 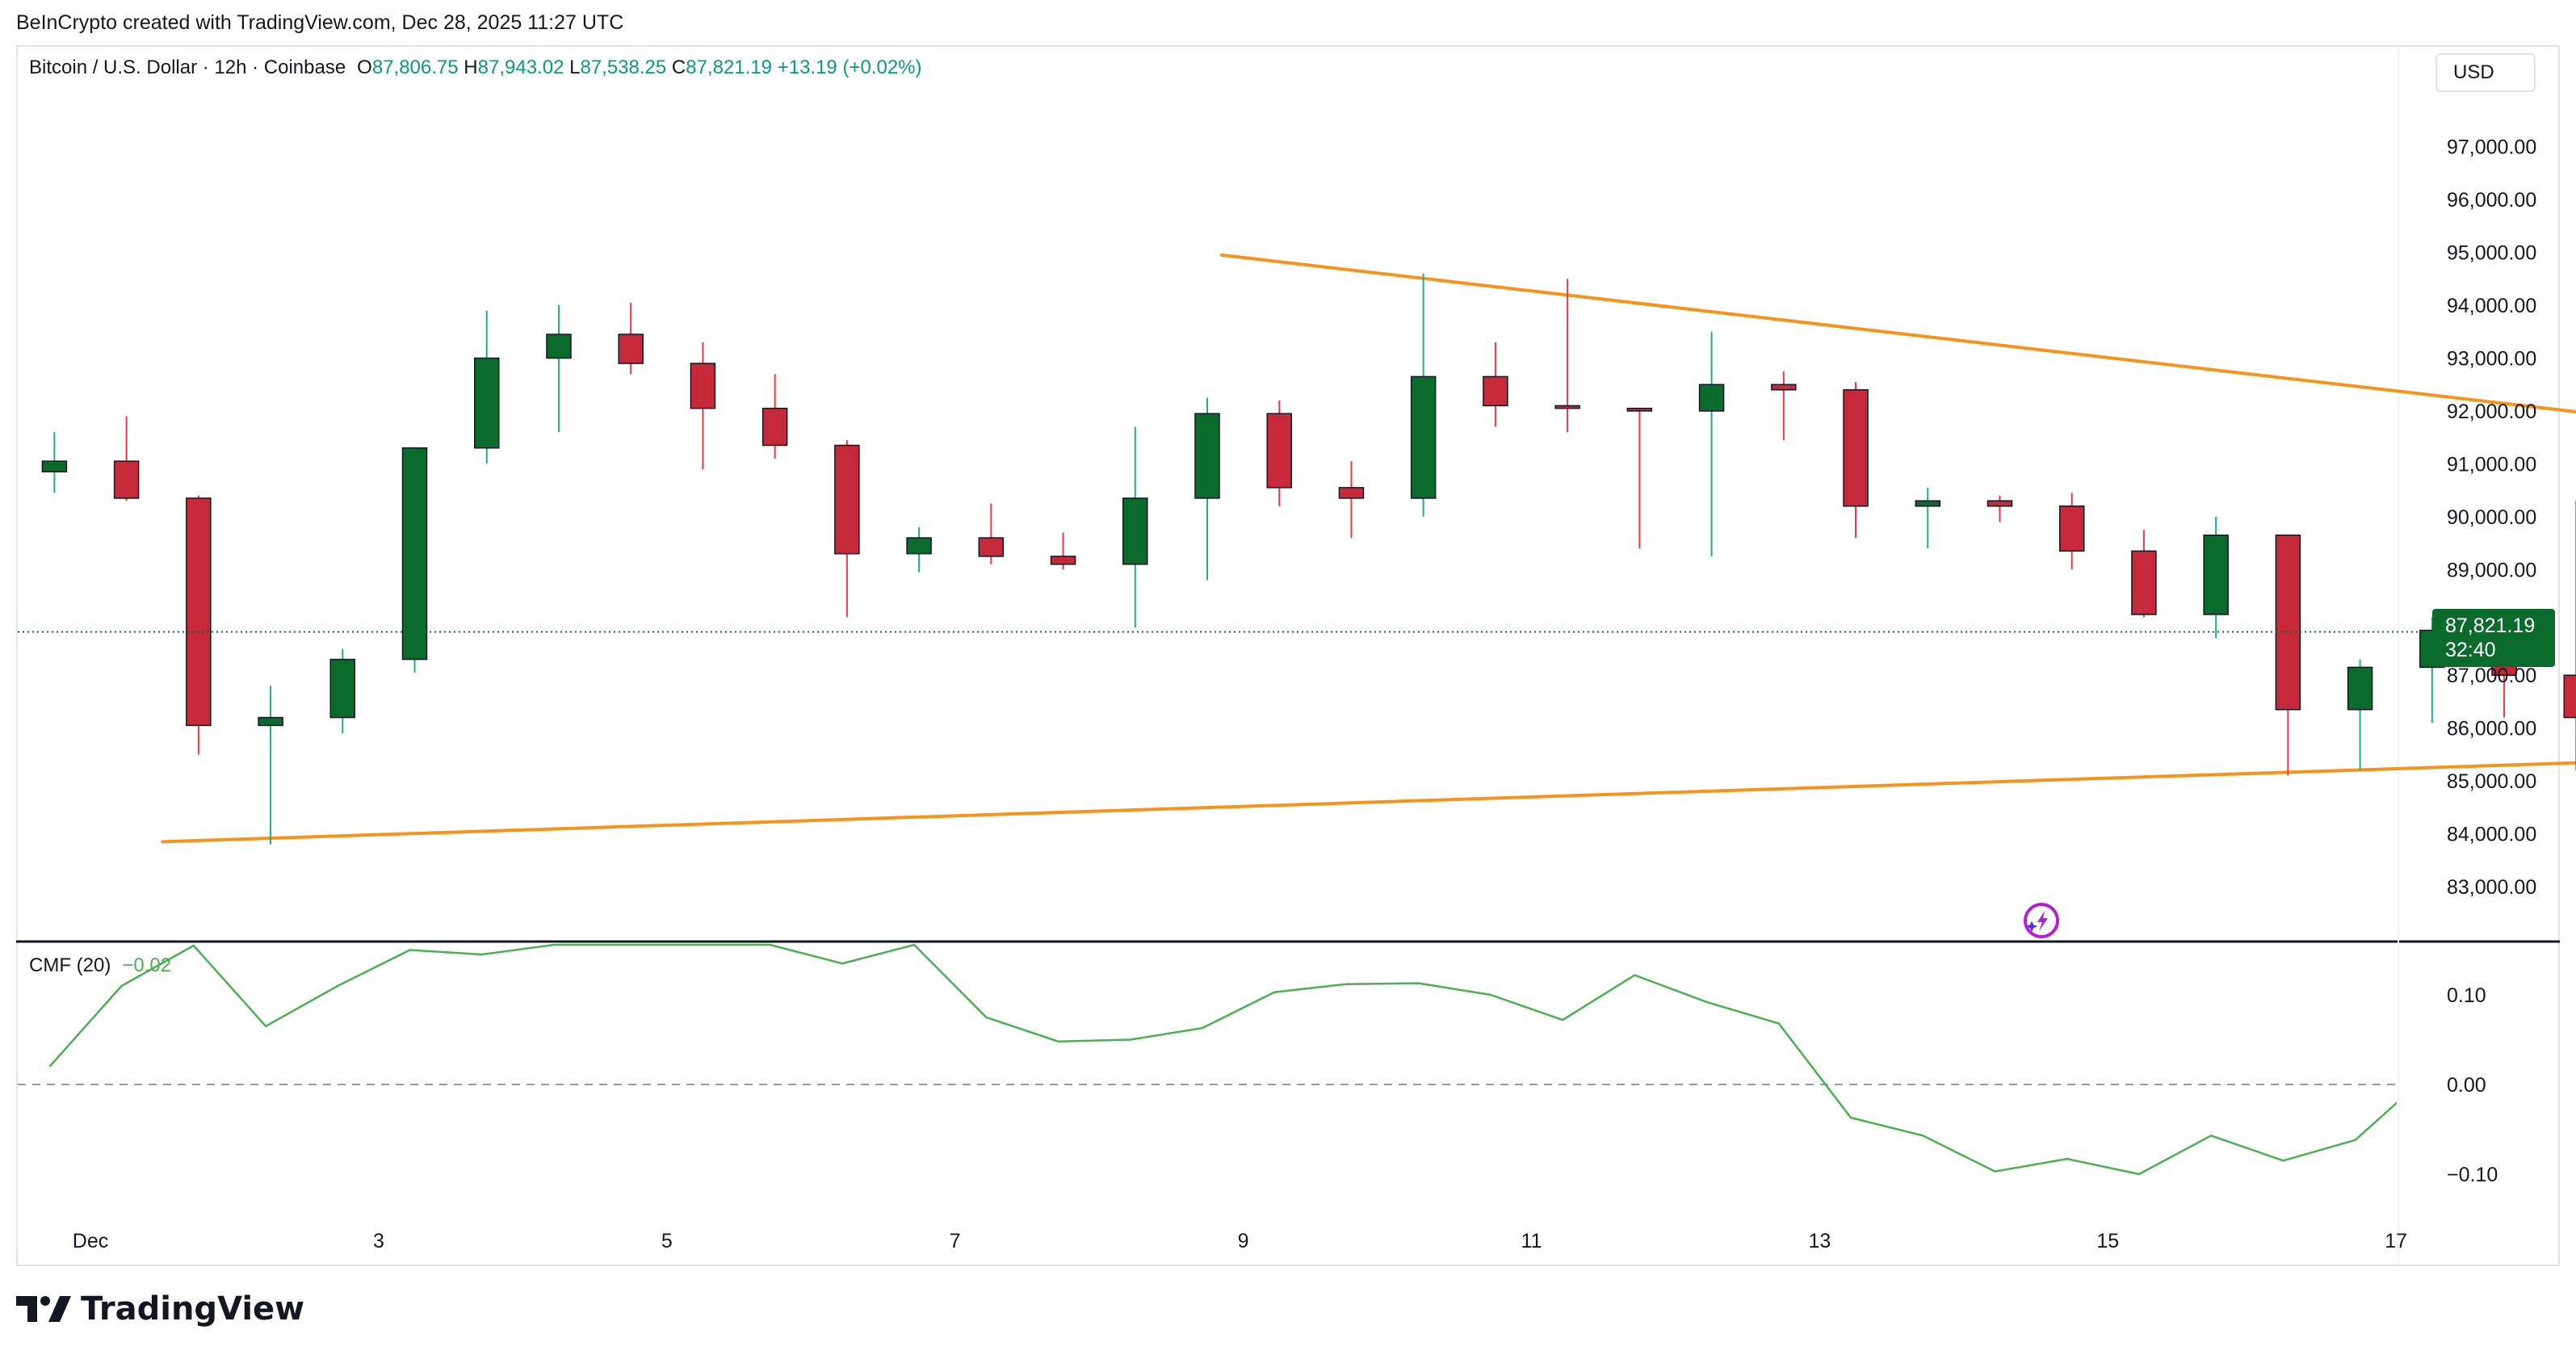 I want to click on last-price-tag: 87,821.19 32:40, so click(x=2493, y=638).